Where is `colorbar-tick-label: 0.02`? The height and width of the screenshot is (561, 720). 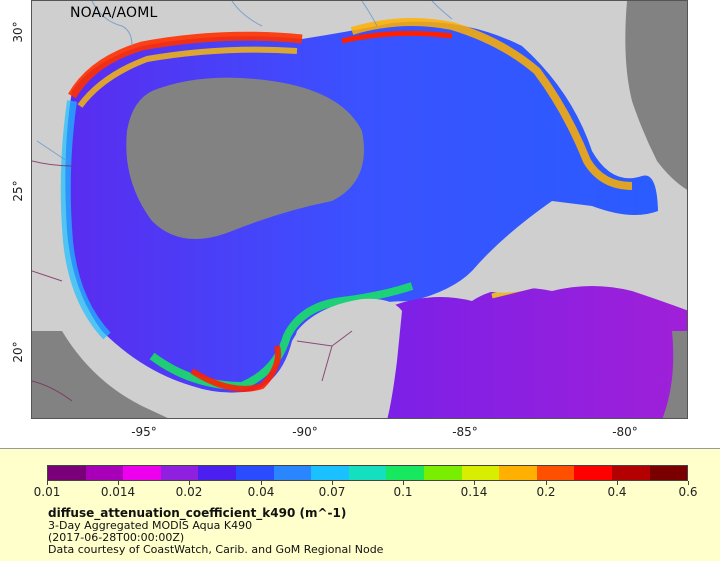 colorbar-tick-label: 0.02 is located at coordinates (189, 492).